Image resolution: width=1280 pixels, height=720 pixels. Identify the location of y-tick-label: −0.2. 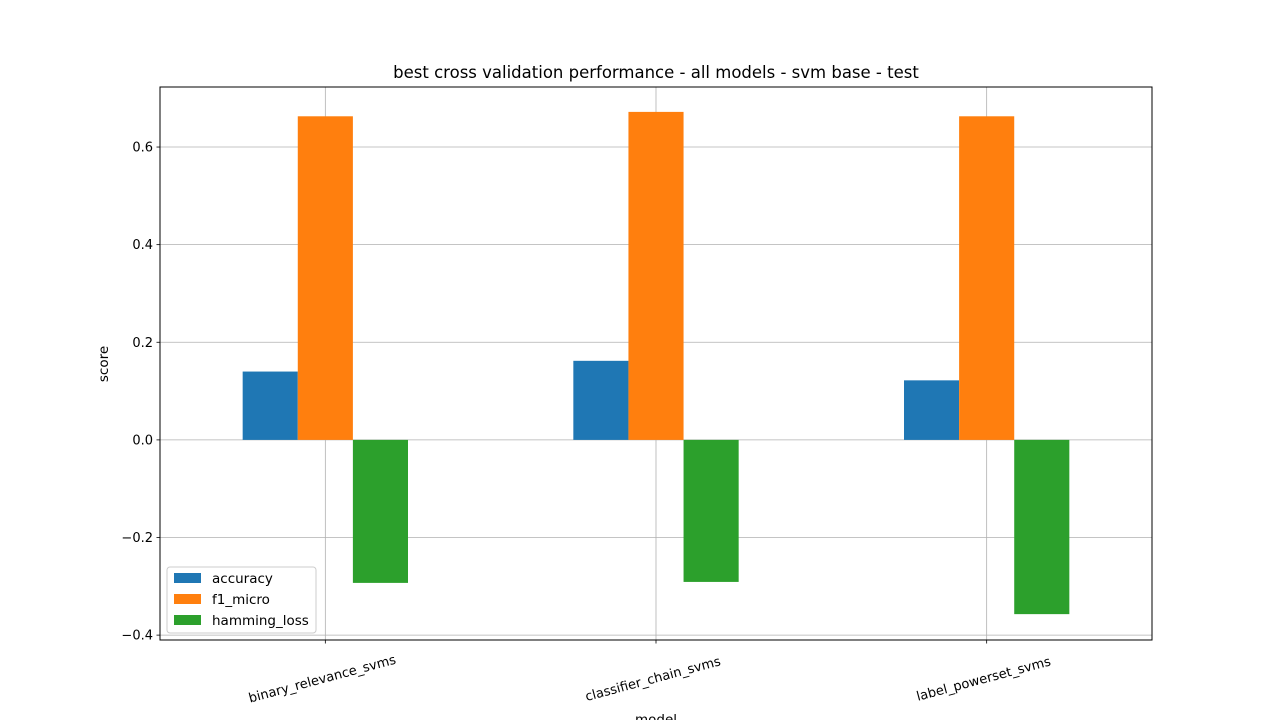
(137, 538).